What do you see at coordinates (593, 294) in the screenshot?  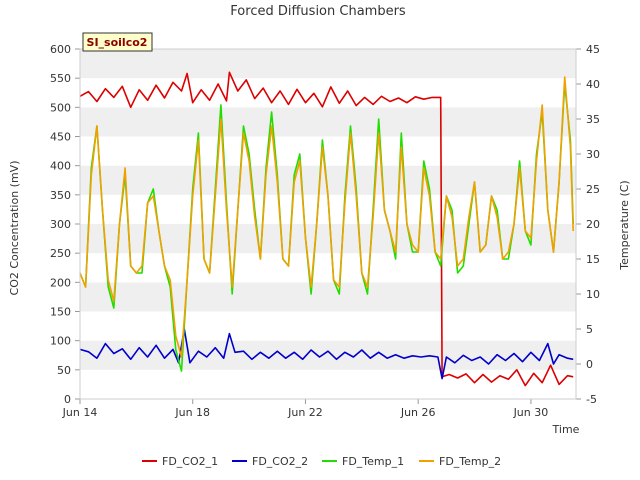 I see `y-right-tick-label: 10` at bounding box center [593, 294].